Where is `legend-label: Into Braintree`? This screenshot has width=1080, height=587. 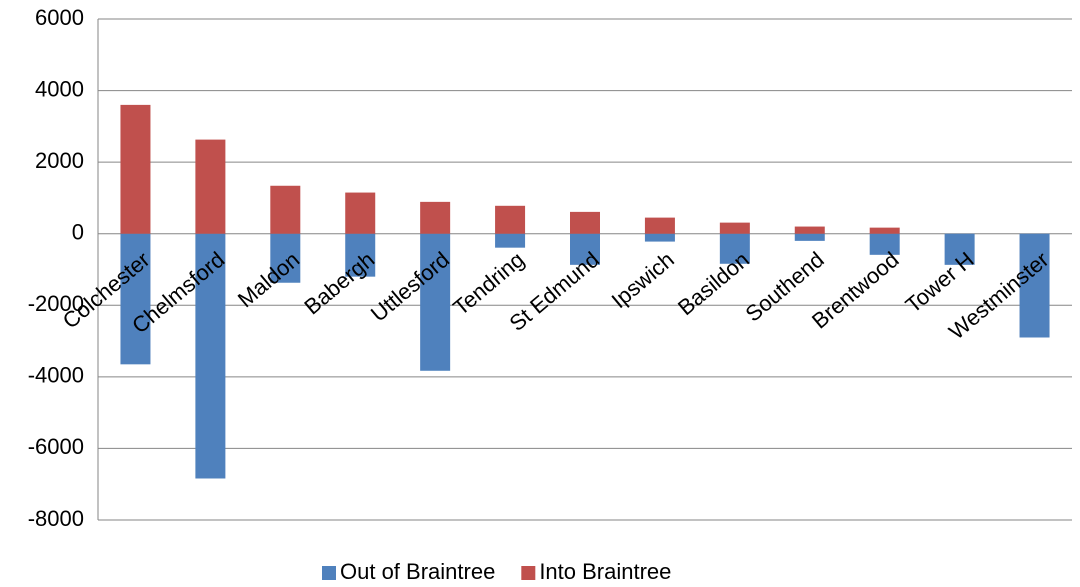
legend-label: Into Braintree is located at coordinates (605, 571).